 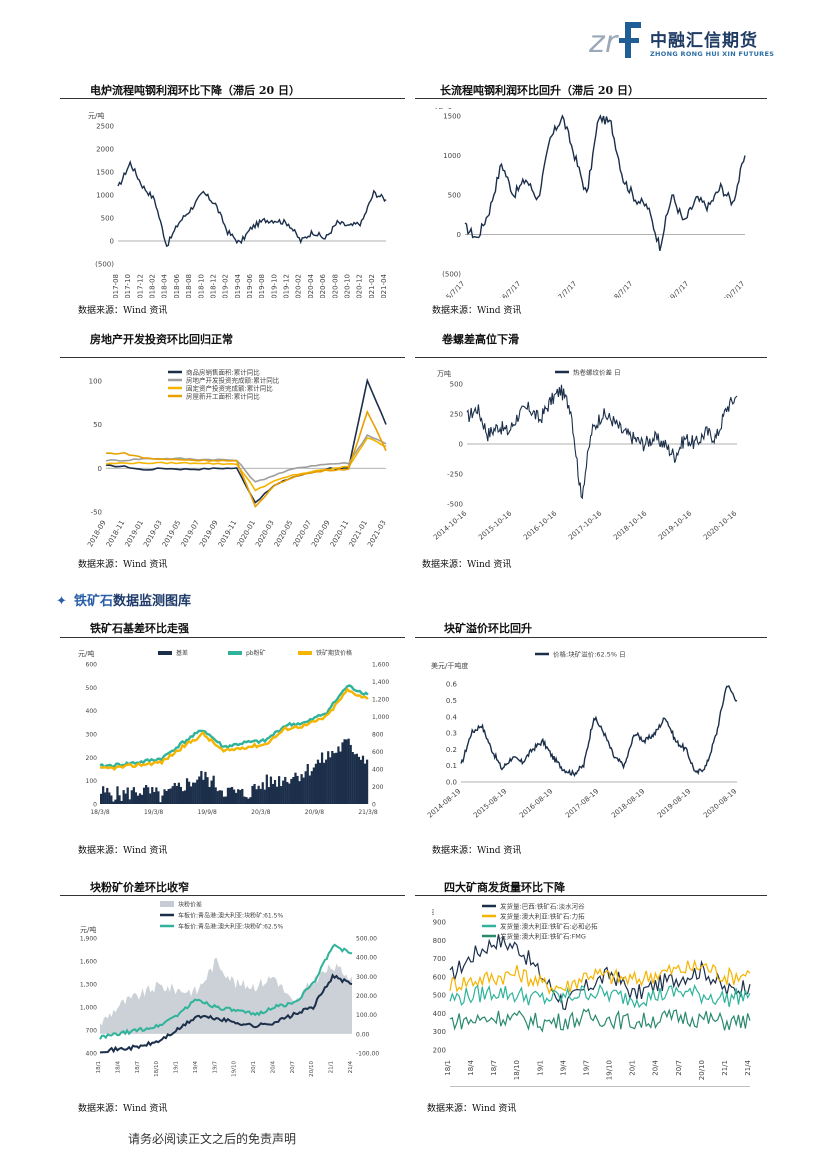 I want to click on y-tick-label: 0.0, so click(x=451, y=783).